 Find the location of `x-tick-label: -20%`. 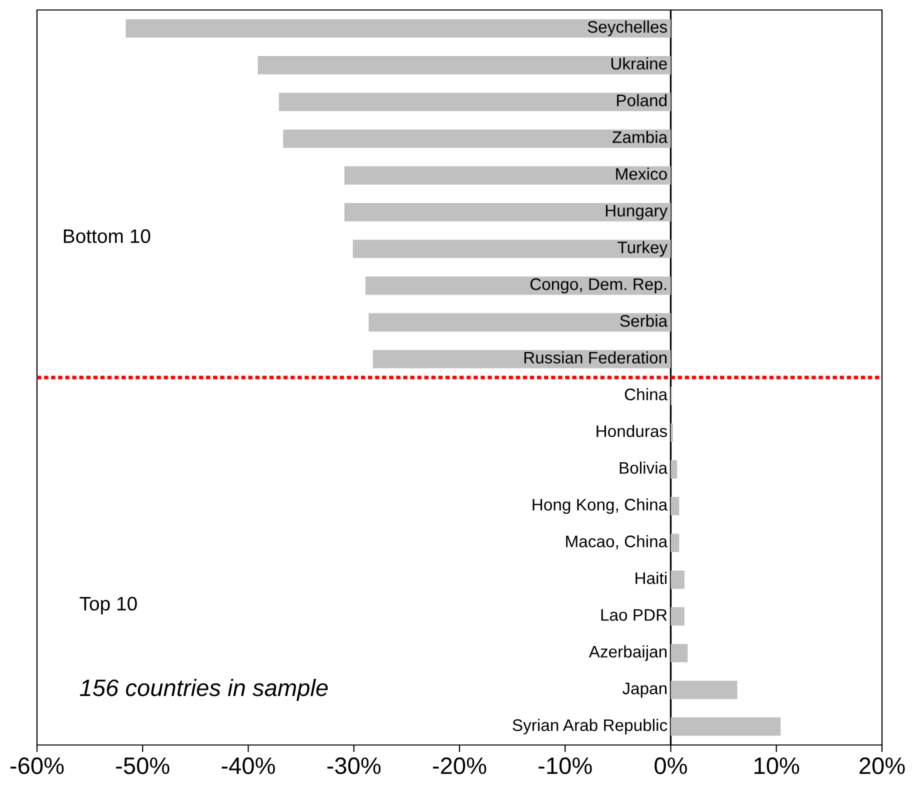

x-tick-label: -20% is located at coordinates (459, 765).